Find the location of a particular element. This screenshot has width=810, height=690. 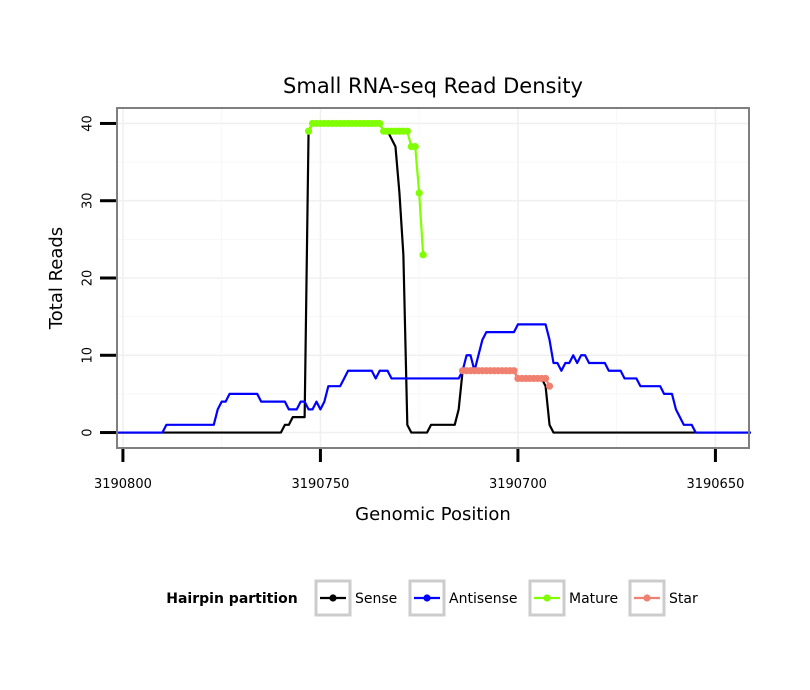

y-tick-label: 40 is located at coordinates (88, 123).